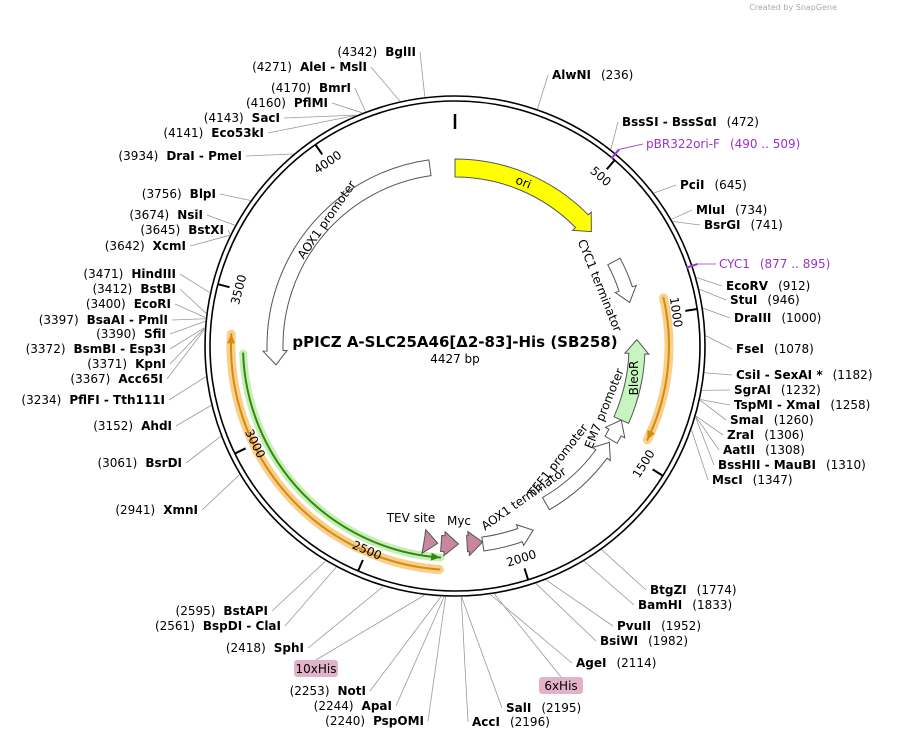 This screenshot has height=741, width=897. Describe the element at coordinates (722, 225) in the screenshot. I see `site-name: BsrGI` at that location.